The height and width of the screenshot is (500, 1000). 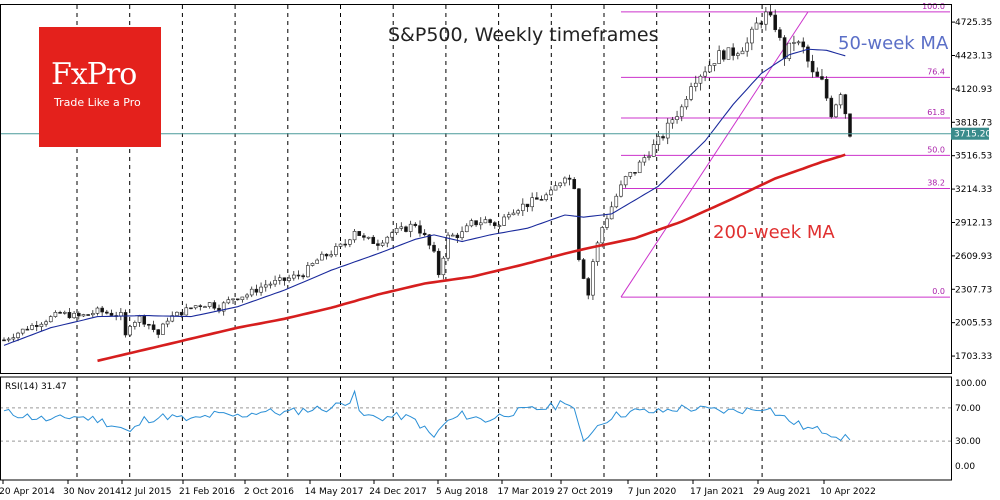 What do you see at coordinates (334, 492) in the screenshot?
I see `time-tick-label: 14 May 2017` at bounding box center [334, 492].